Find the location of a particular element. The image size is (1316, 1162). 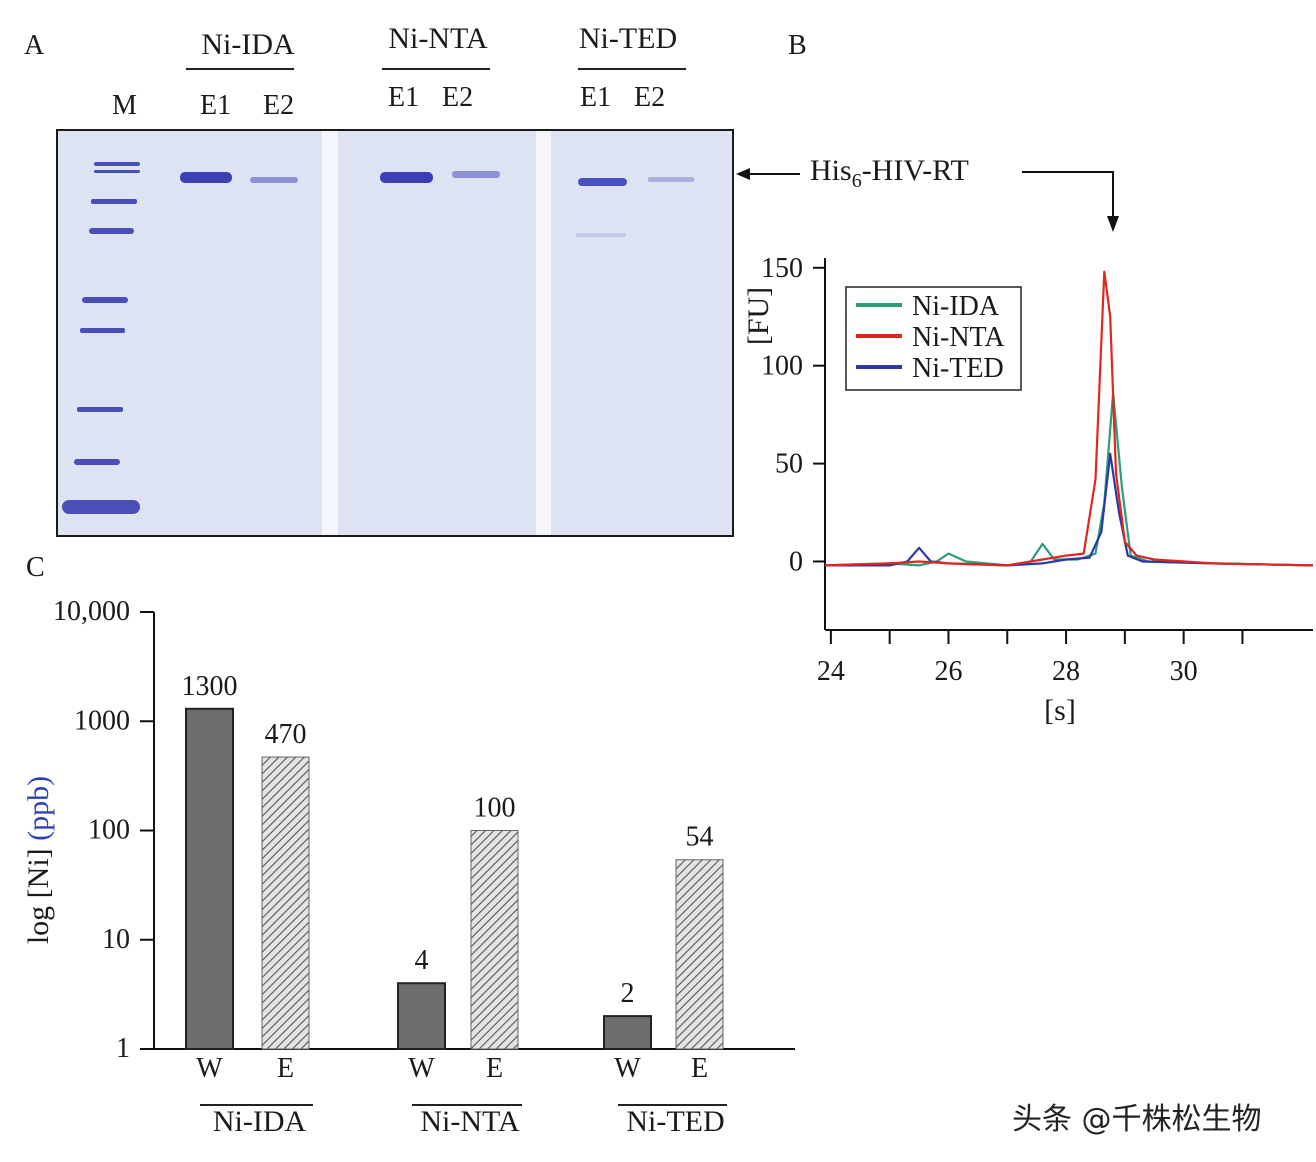

lane-label-nta-e2: E2 is located at coordinates (458, 97).